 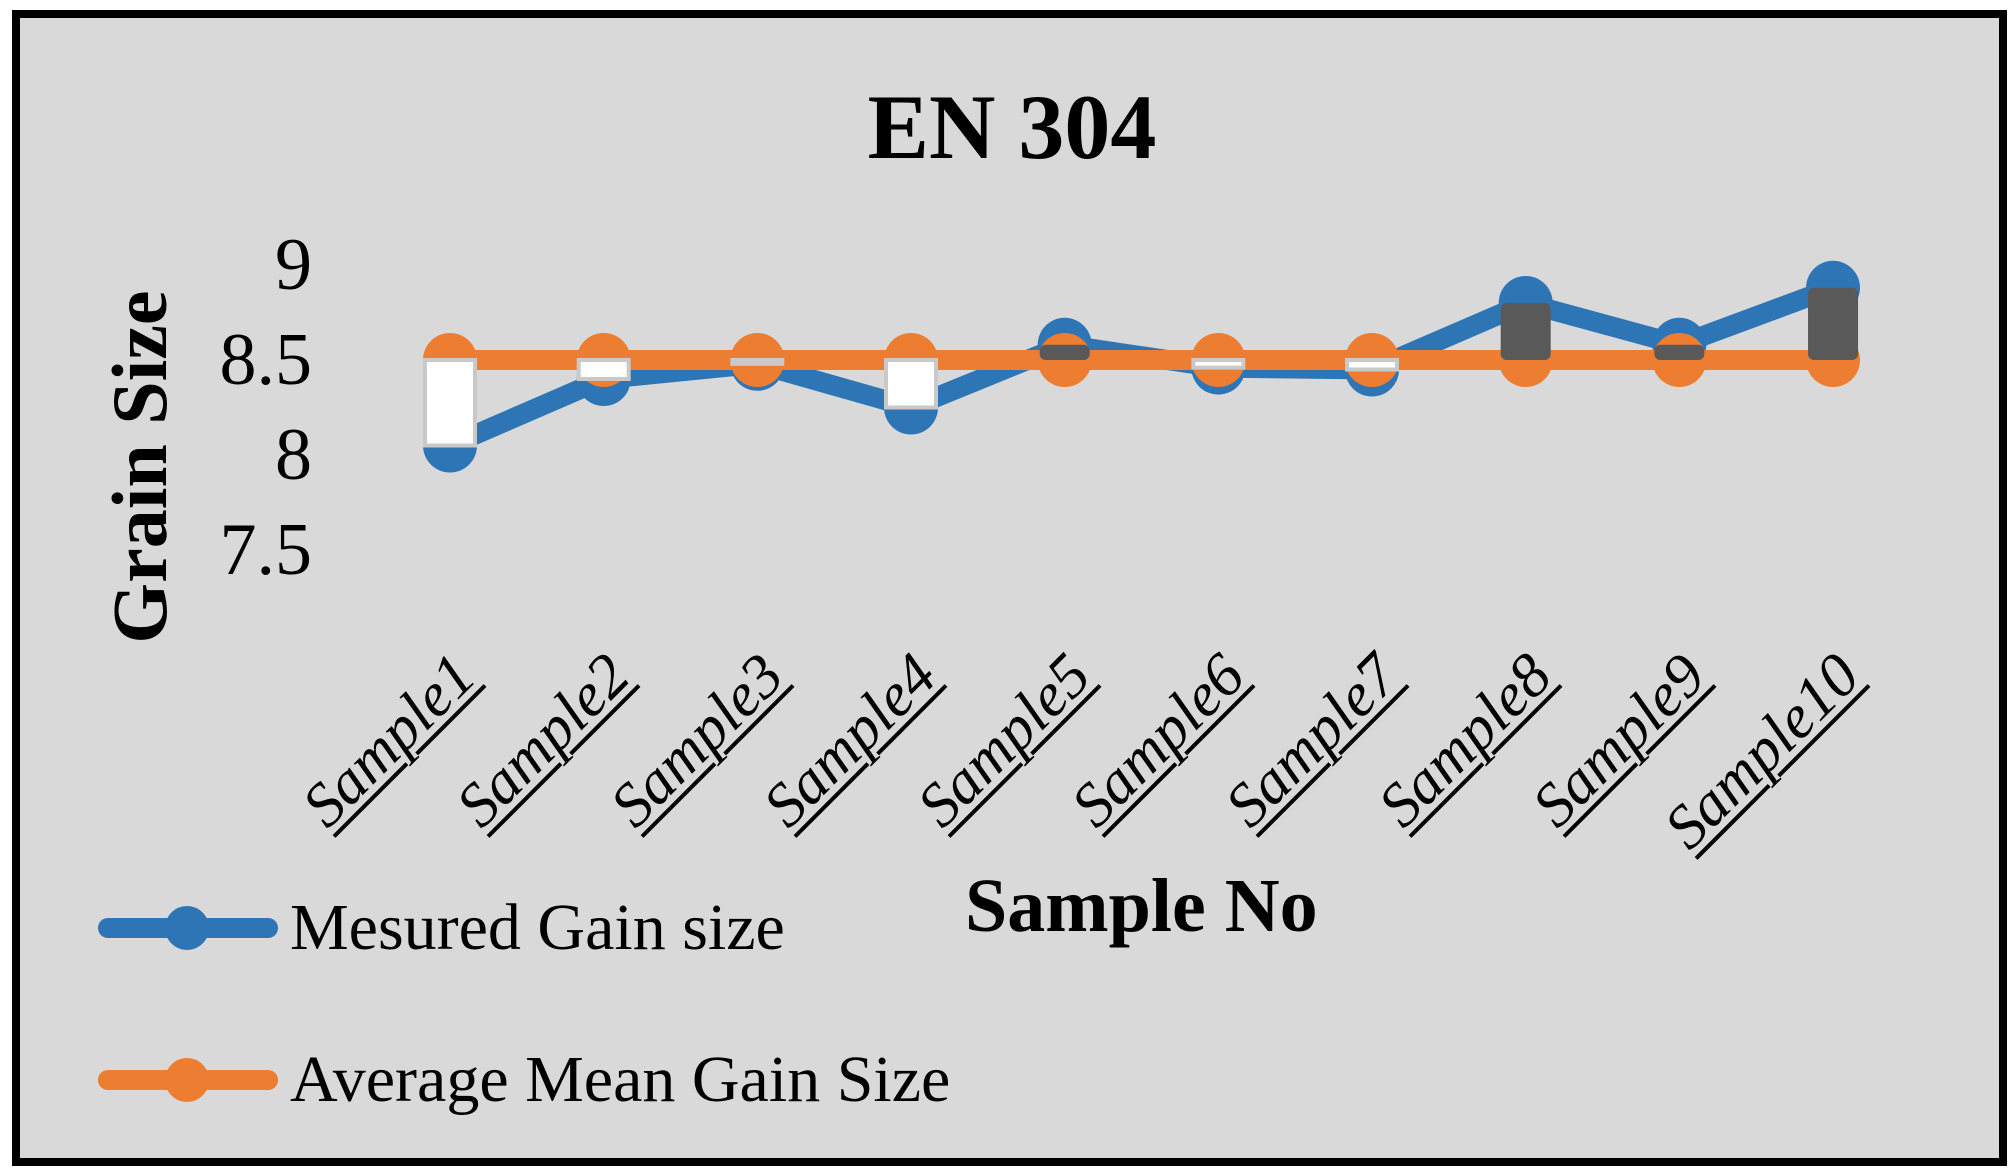 I want to click on legend-item-label: Average Mean Gain Size, so click(x=620, y=1079).